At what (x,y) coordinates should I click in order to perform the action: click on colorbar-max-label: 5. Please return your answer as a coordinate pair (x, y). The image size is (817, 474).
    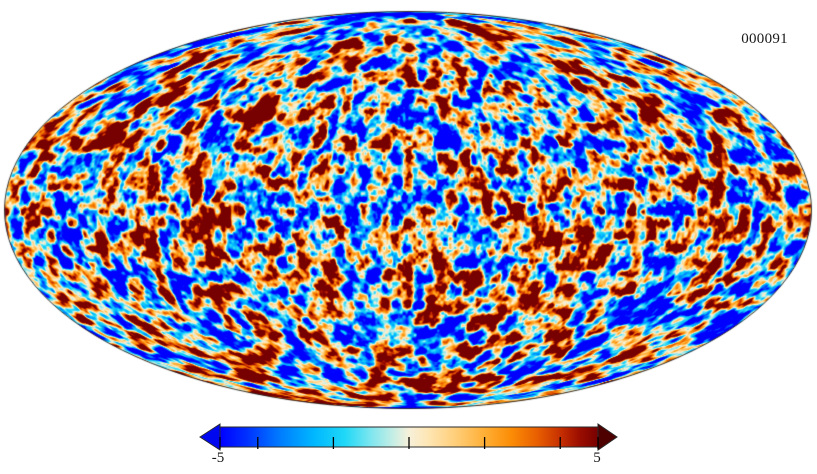
    Looking at the image, I should click on (597, 458).